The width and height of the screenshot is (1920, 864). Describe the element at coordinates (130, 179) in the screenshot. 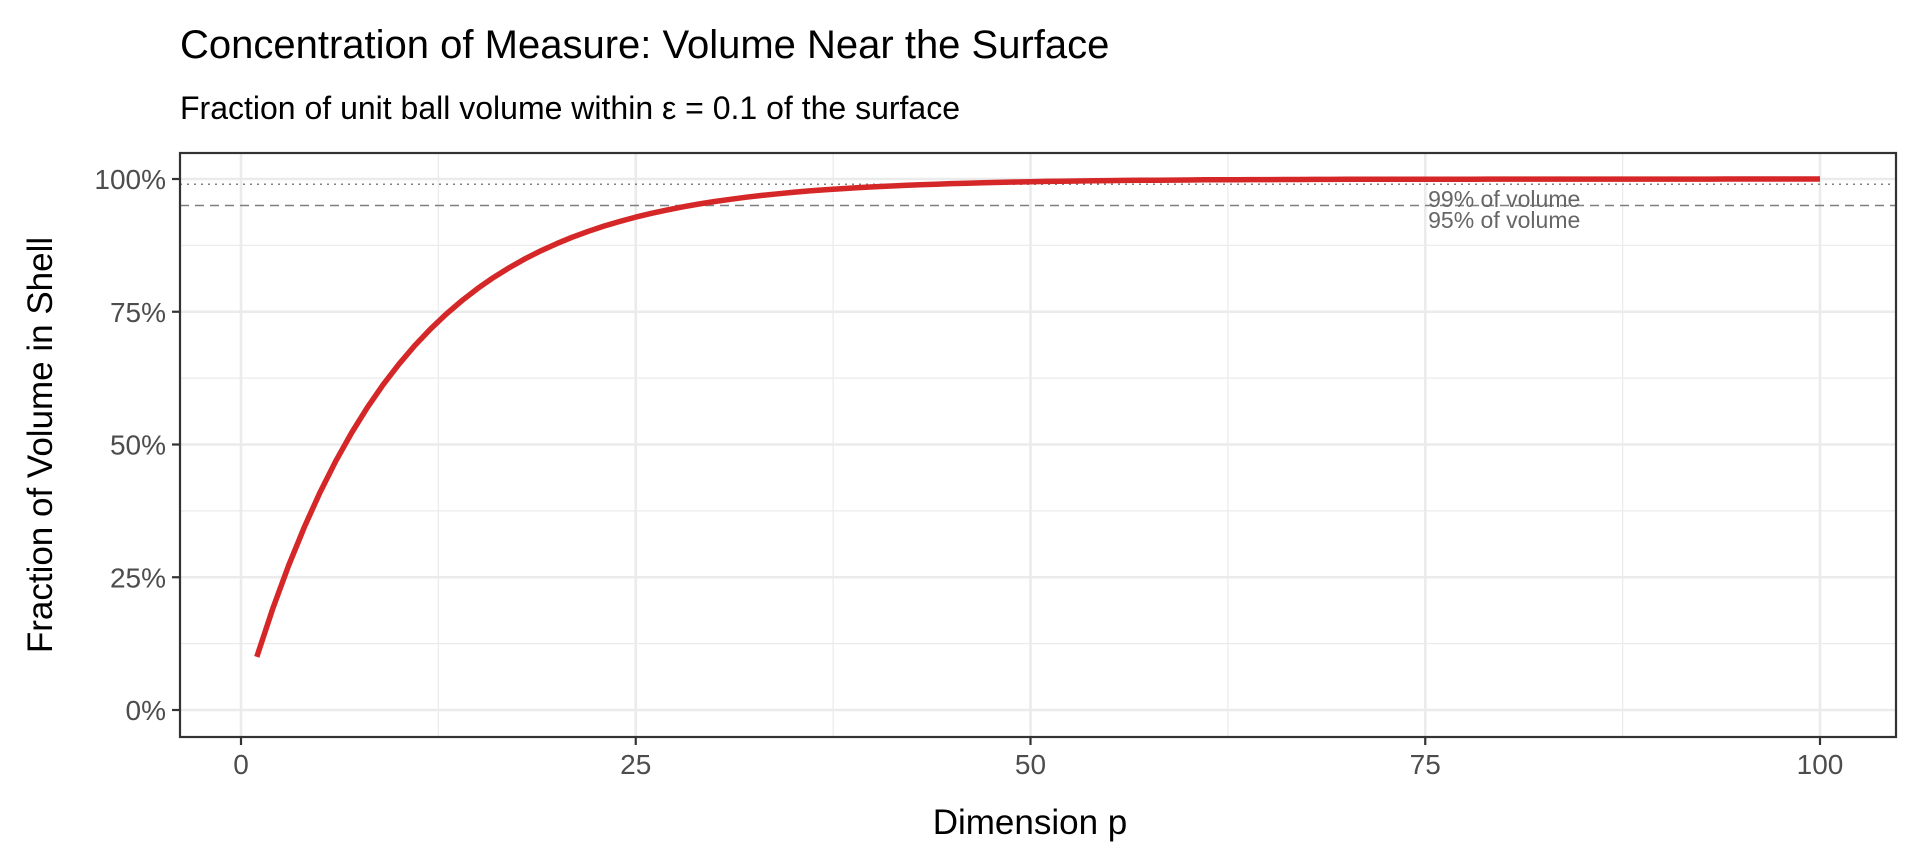

I see `y-tick-label: 100%` at that location.